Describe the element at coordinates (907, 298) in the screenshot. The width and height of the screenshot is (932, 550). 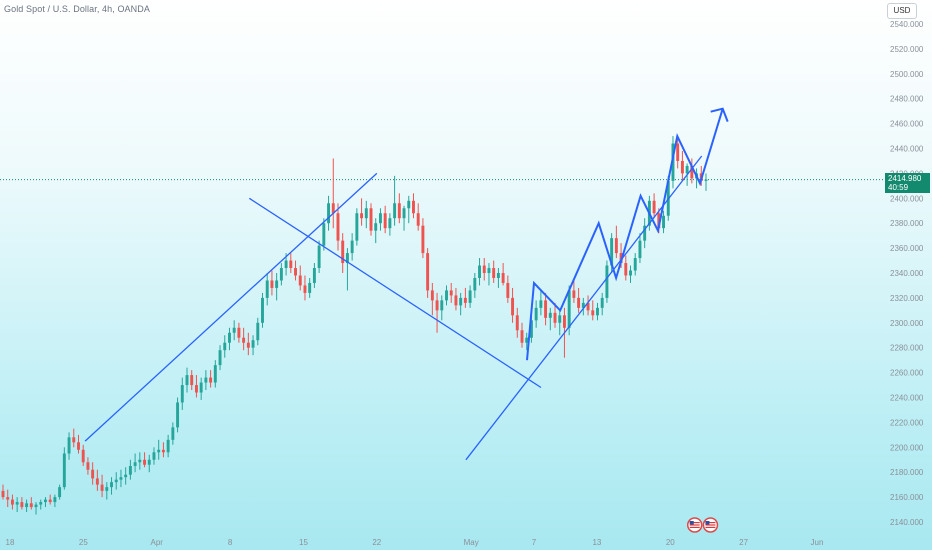
I see `y-tick-label: 2320.000` at that location.